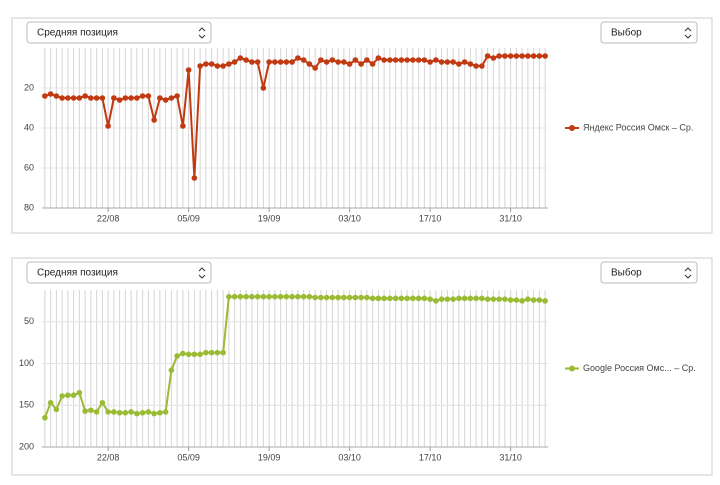 The image size is (720, 485). I want to click on y-tick-label: 60, so click(29, 167).